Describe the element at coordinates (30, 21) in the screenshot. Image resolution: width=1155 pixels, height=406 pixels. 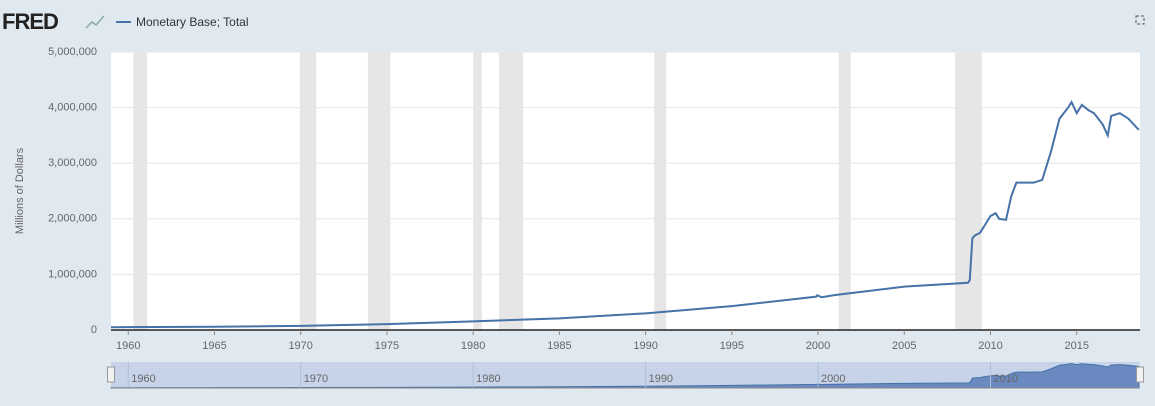
I see `logo: FRED` at that location.